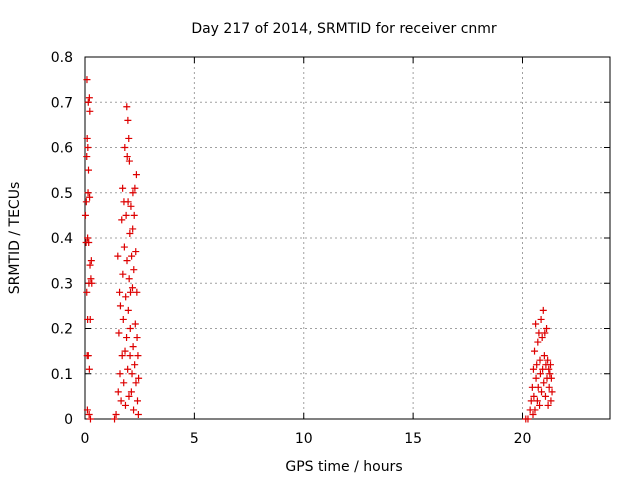  Describe the element at coordinates (62, 330) in the screenshot. I see `y-tick-label: 0.2` at that location.